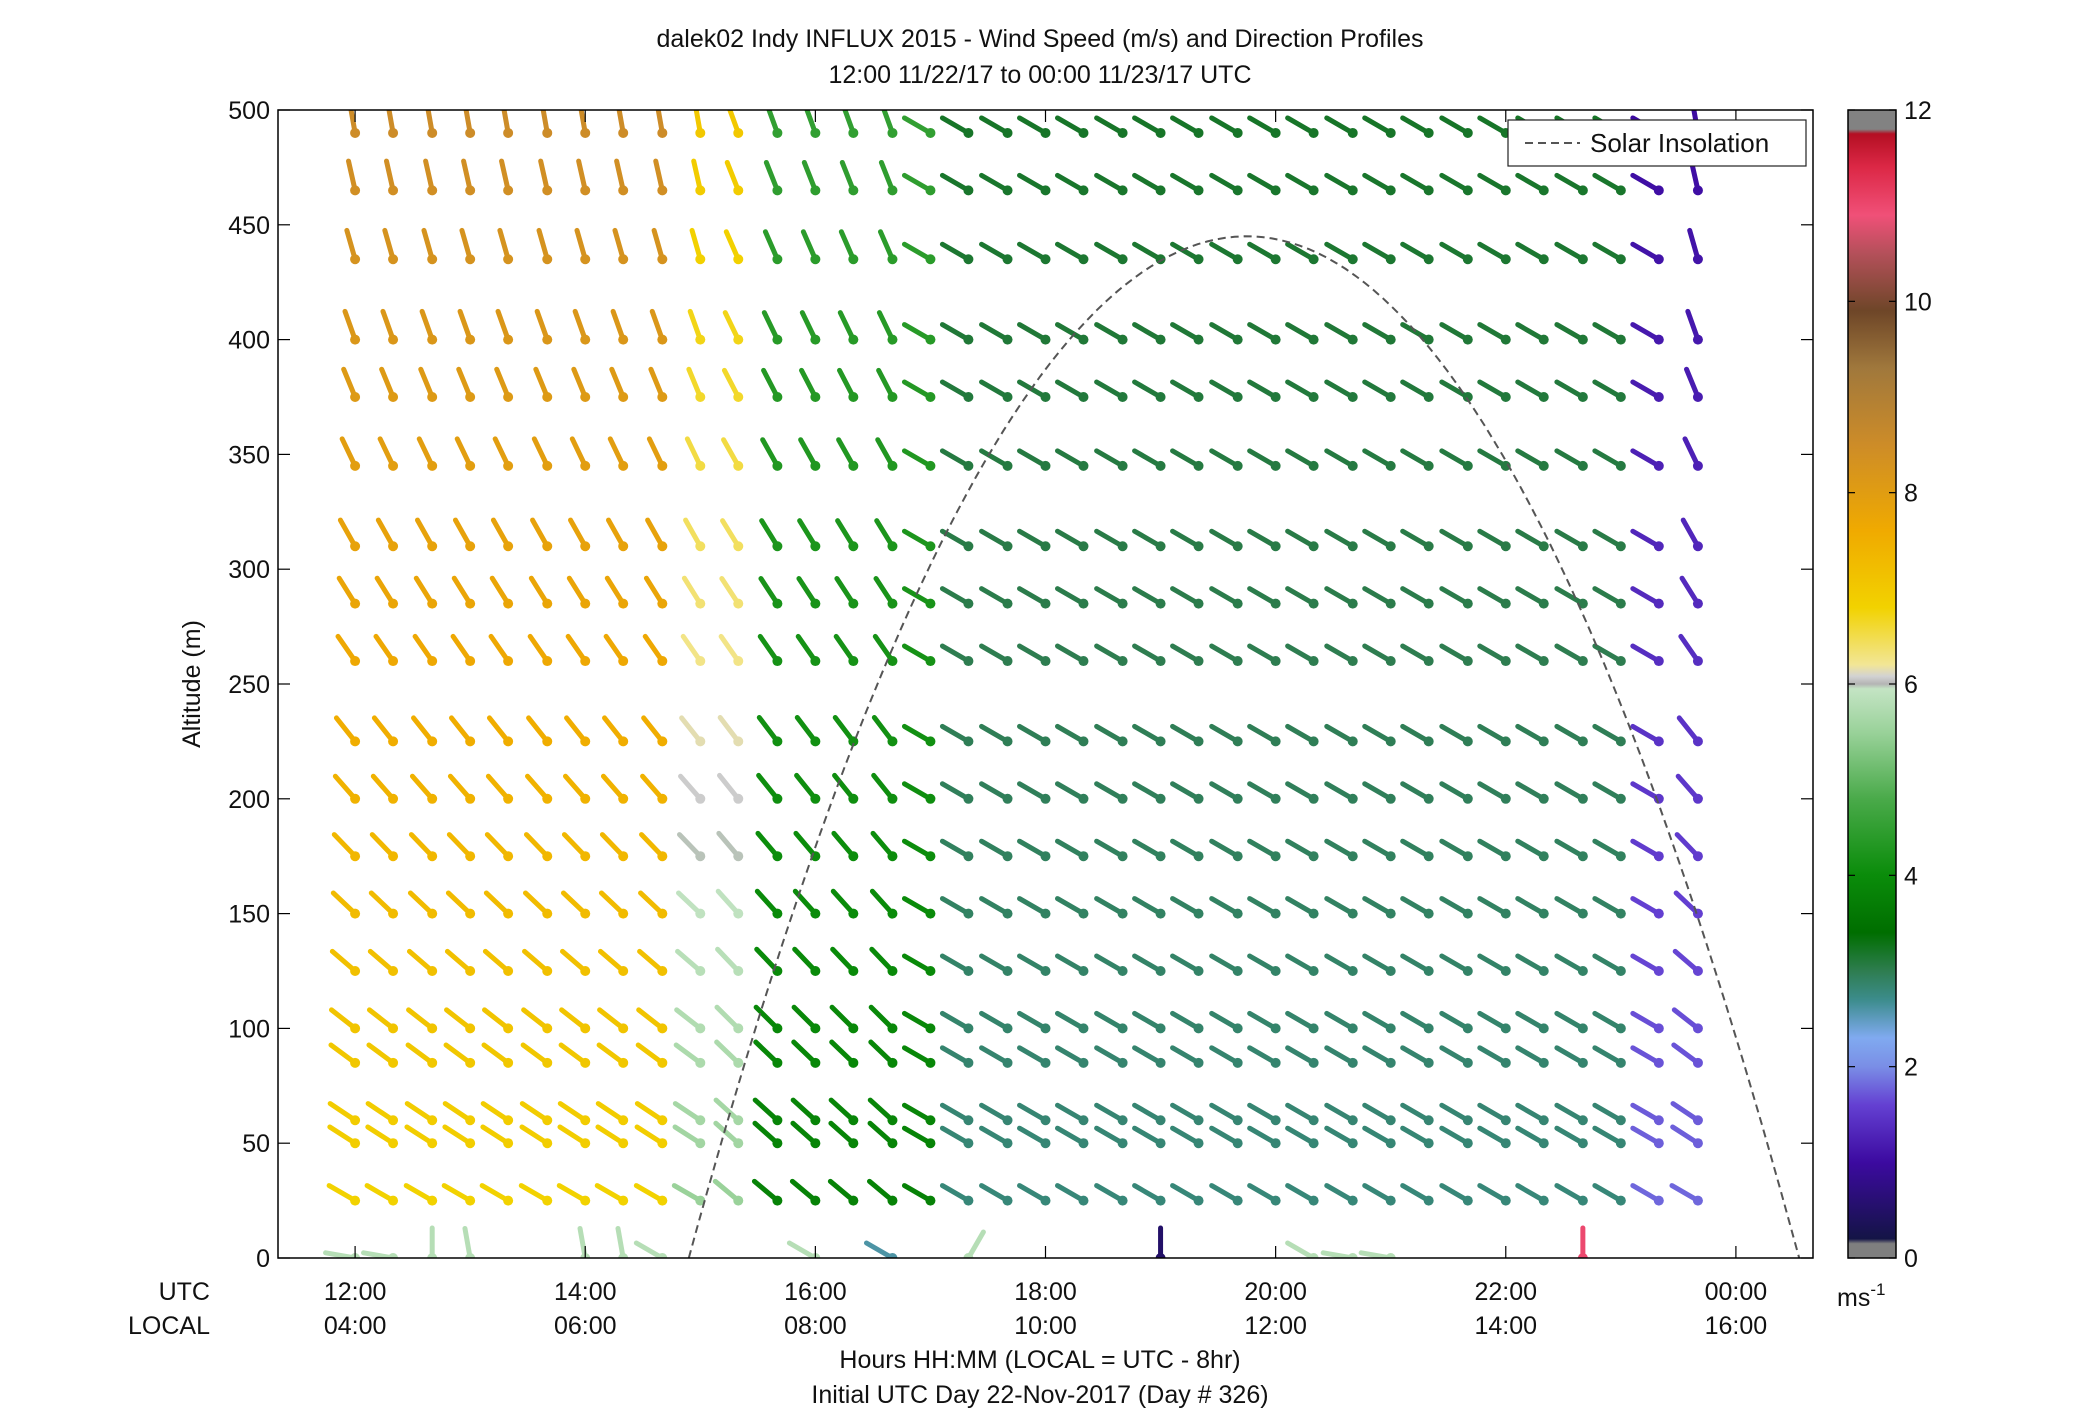  Describe the element at coordinates (1736, 1326) in the screenshot. I see `x-tick-label-local: 16:00` at that location.